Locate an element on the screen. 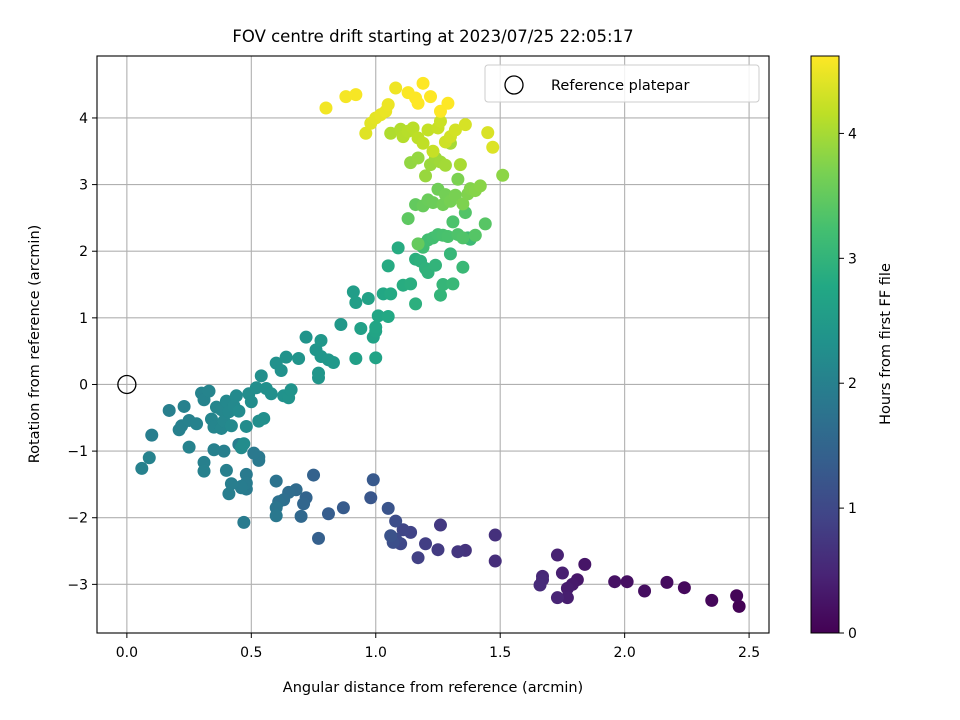  colorbar-ticks: 0 1 2 3 4 is located at coordinates (848, 384).